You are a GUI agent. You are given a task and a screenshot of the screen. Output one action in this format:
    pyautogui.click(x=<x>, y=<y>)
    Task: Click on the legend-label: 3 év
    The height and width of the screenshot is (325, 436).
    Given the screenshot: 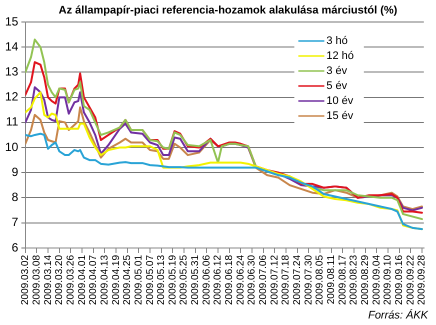 What is the action you would take?
    pyautogui.click(x=337, y=71)
    